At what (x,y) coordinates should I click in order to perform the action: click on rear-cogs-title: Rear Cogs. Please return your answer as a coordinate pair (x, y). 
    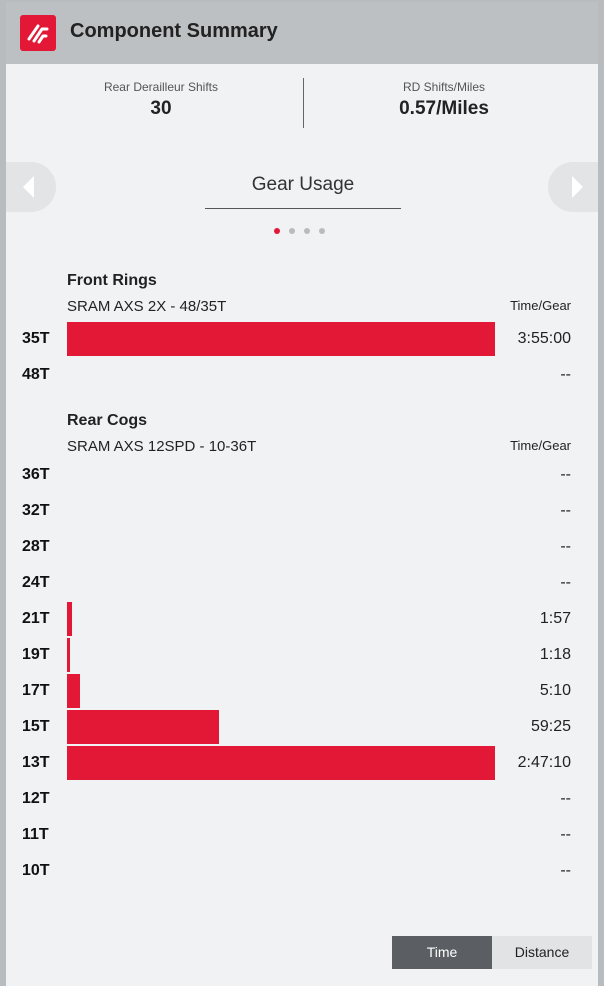
    Looking at the image, I should click on (107, 420).